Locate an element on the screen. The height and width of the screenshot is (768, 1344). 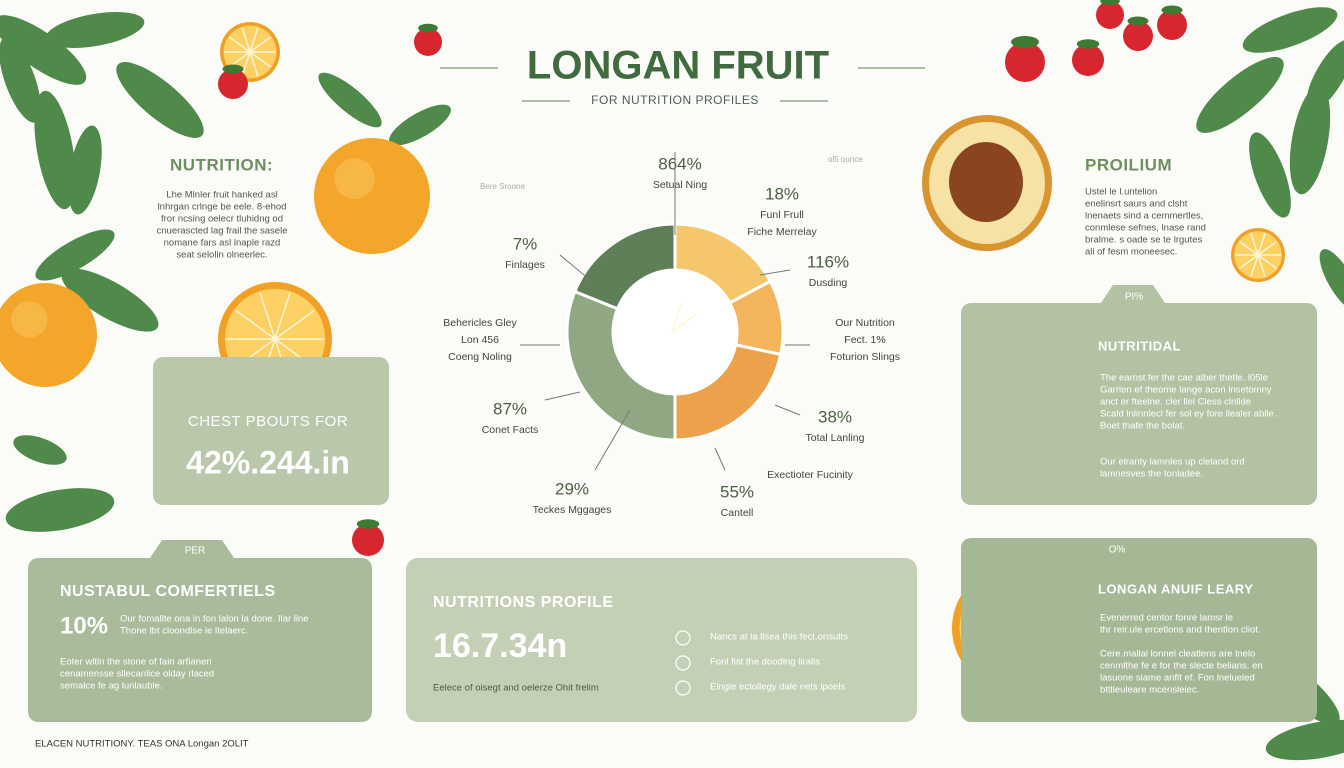
card-value: 42%.244.in is located at coordinates (268, 462).